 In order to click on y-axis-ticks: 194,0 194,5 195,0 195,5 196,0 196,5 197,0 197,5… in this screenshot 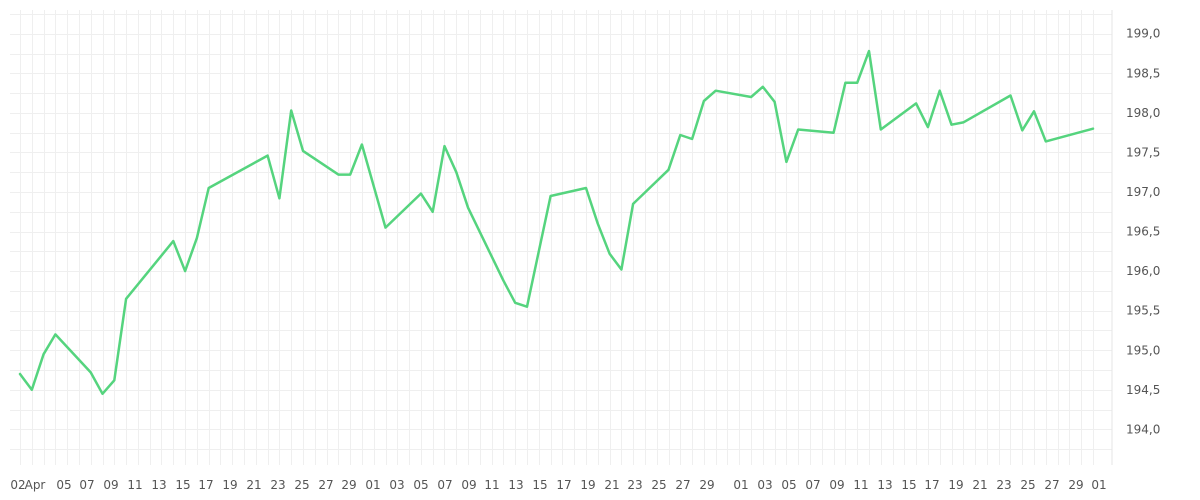, I will do `click(1143, 232)`.